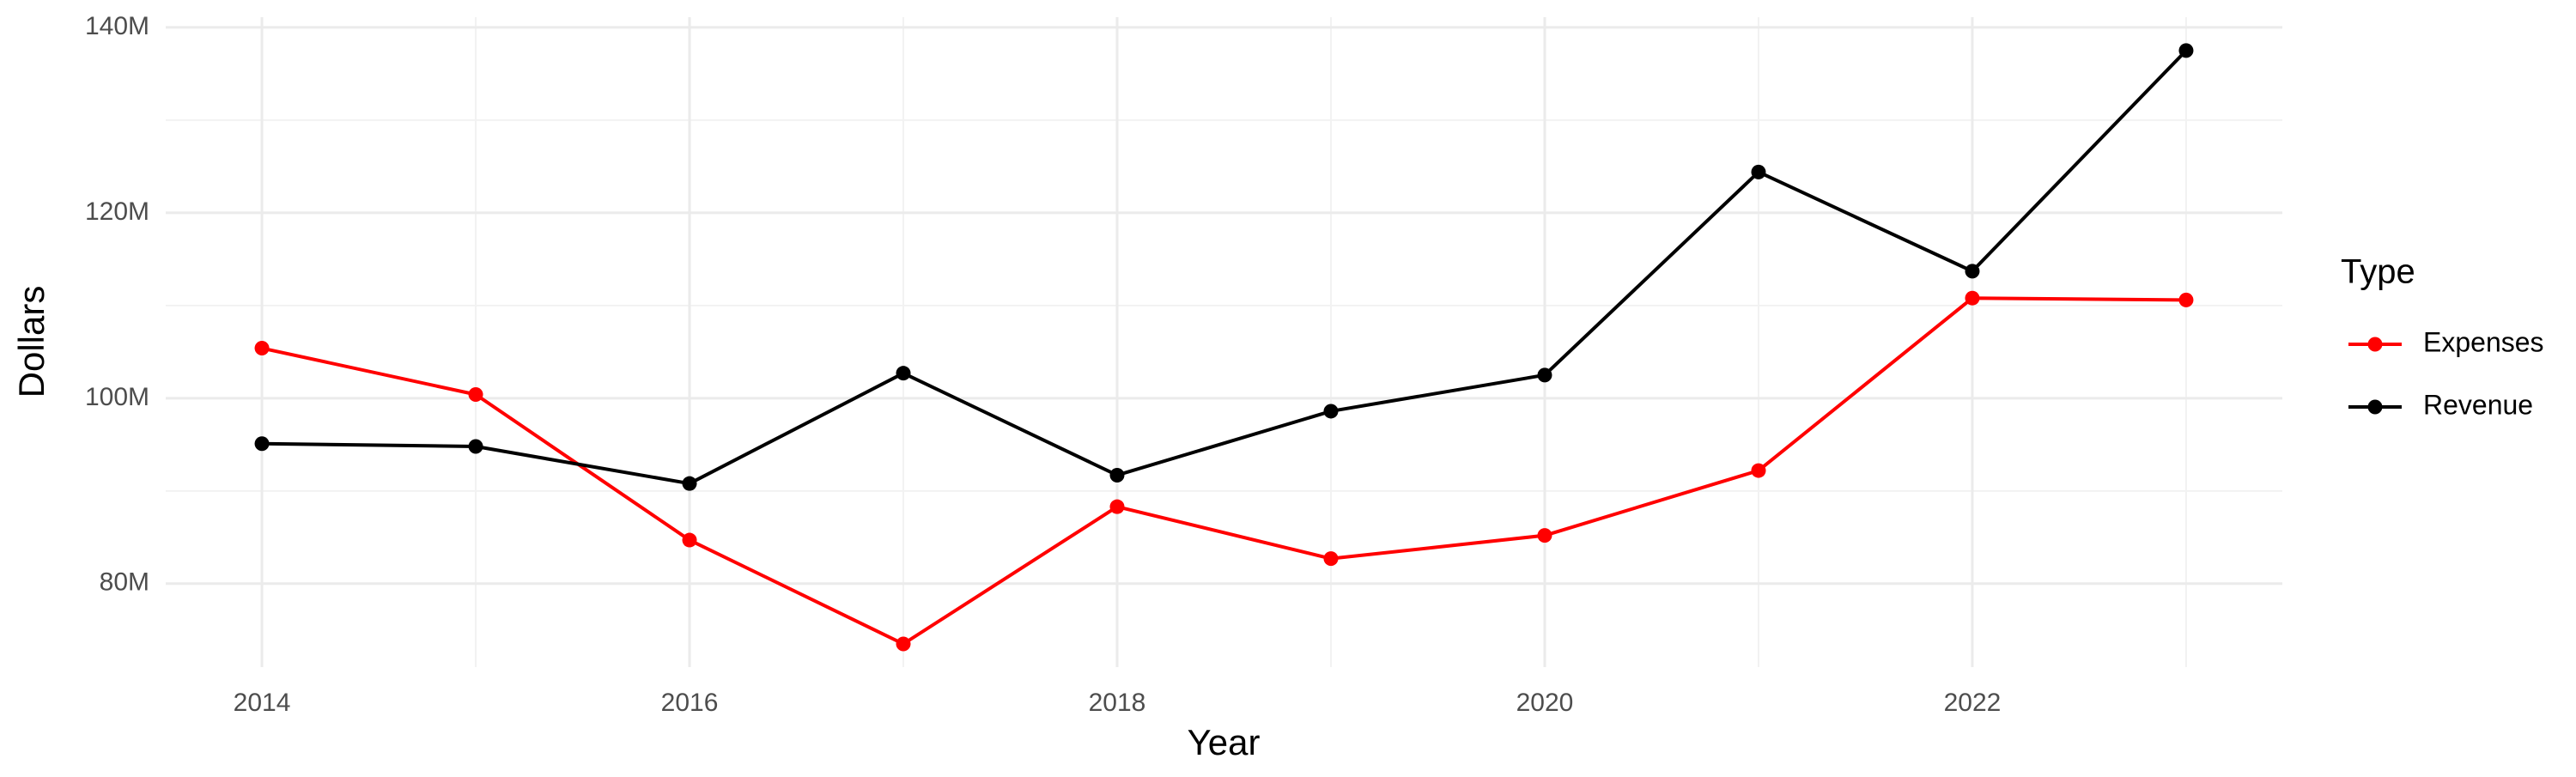  Describe the element at coordinates (117, 397) in the screenshot. I see `y-tick-label: 100M` at that location.